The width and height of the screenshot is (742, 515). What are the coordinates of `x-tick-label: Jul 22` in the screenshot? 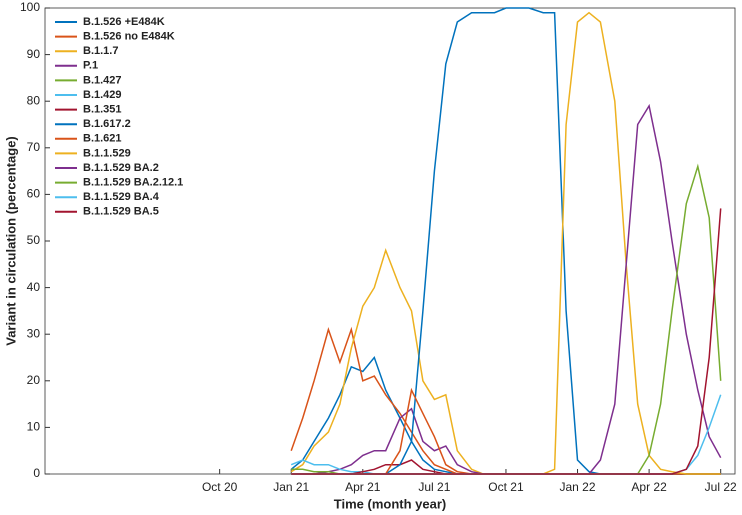 It's located at (721, 487).